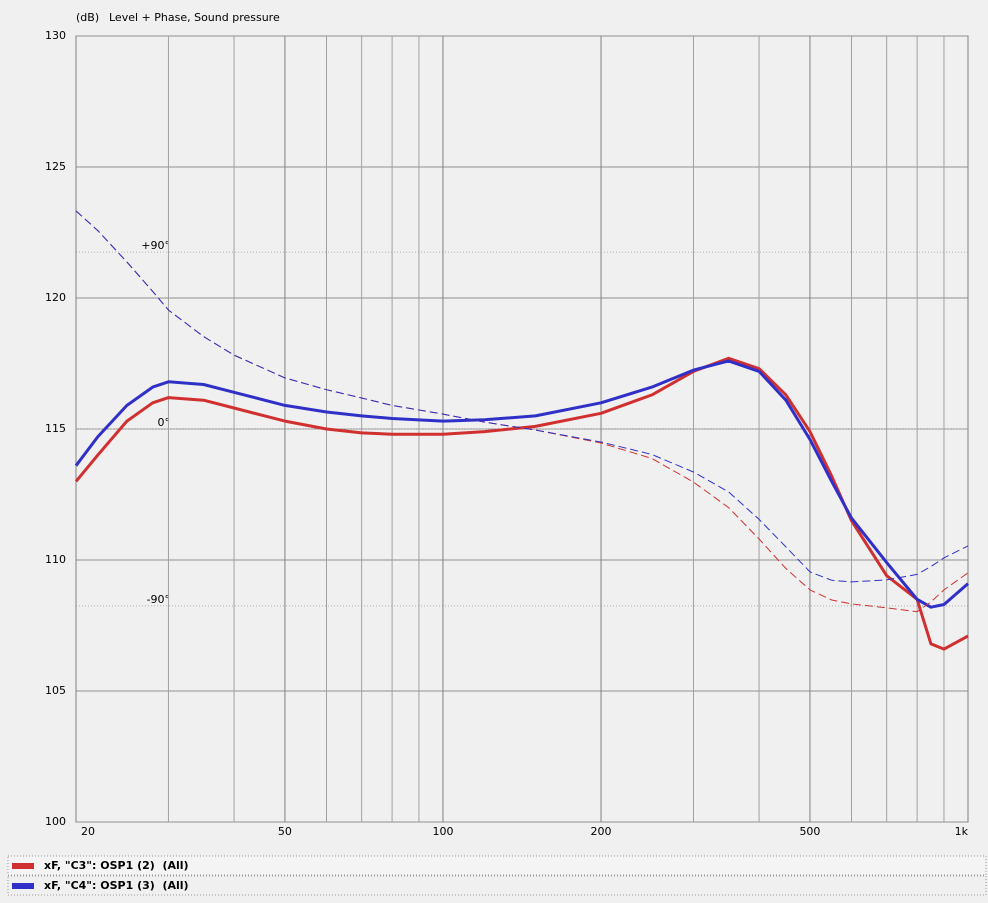  What do you see at coordinates (88, 831) in the screenshot?
I see `x-tick-label: 20` at bounding box center [88, 831].